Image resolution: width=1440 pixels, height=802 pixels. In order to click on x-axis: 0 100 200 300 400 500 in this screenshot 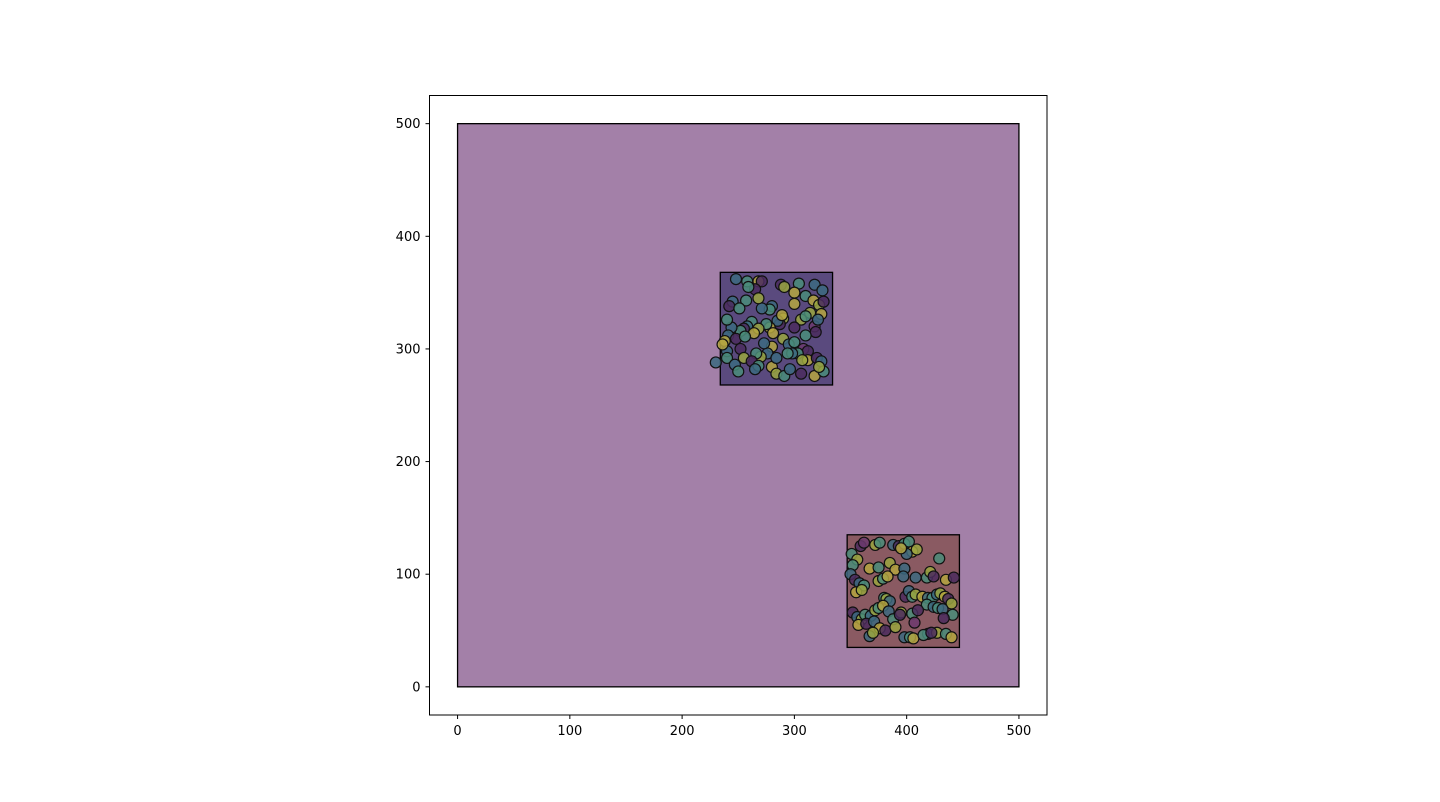, I will do `click(742, 727)`.